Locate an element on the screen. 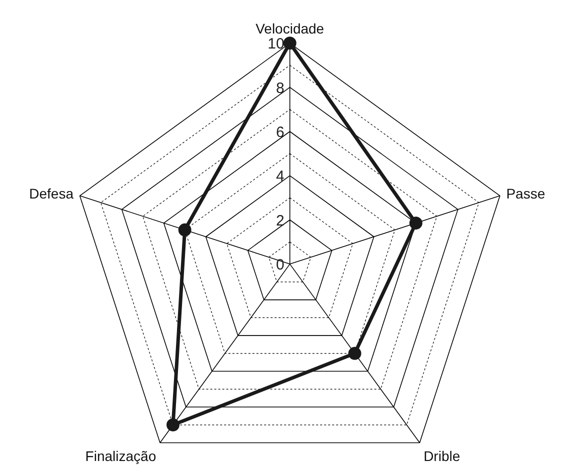 This screenshot has width=565, height=469. spoke-label: Finalização is located at coordinates (120, 456).